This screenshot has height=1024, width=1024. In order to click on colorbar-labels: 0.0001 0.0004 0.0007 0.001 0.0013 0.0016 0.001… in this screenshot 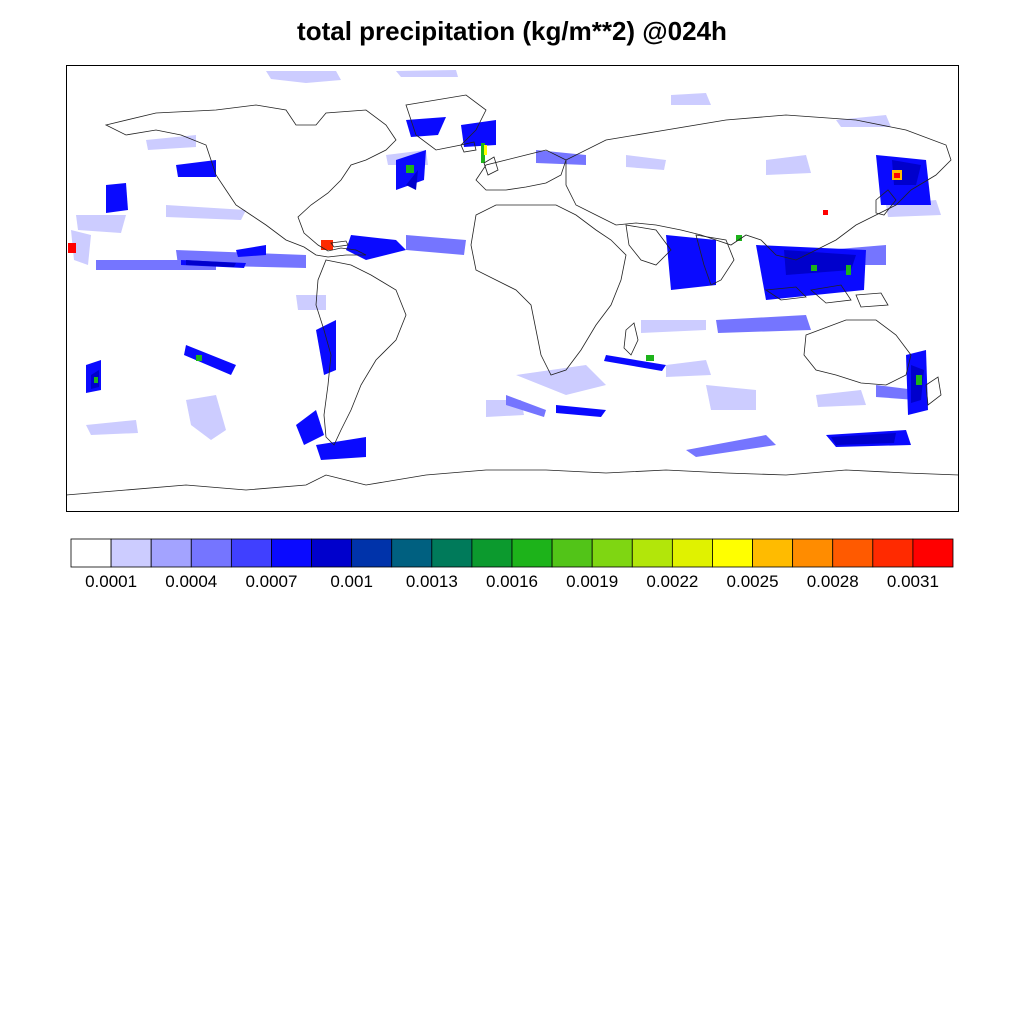, I will do `click(512, 584)`.